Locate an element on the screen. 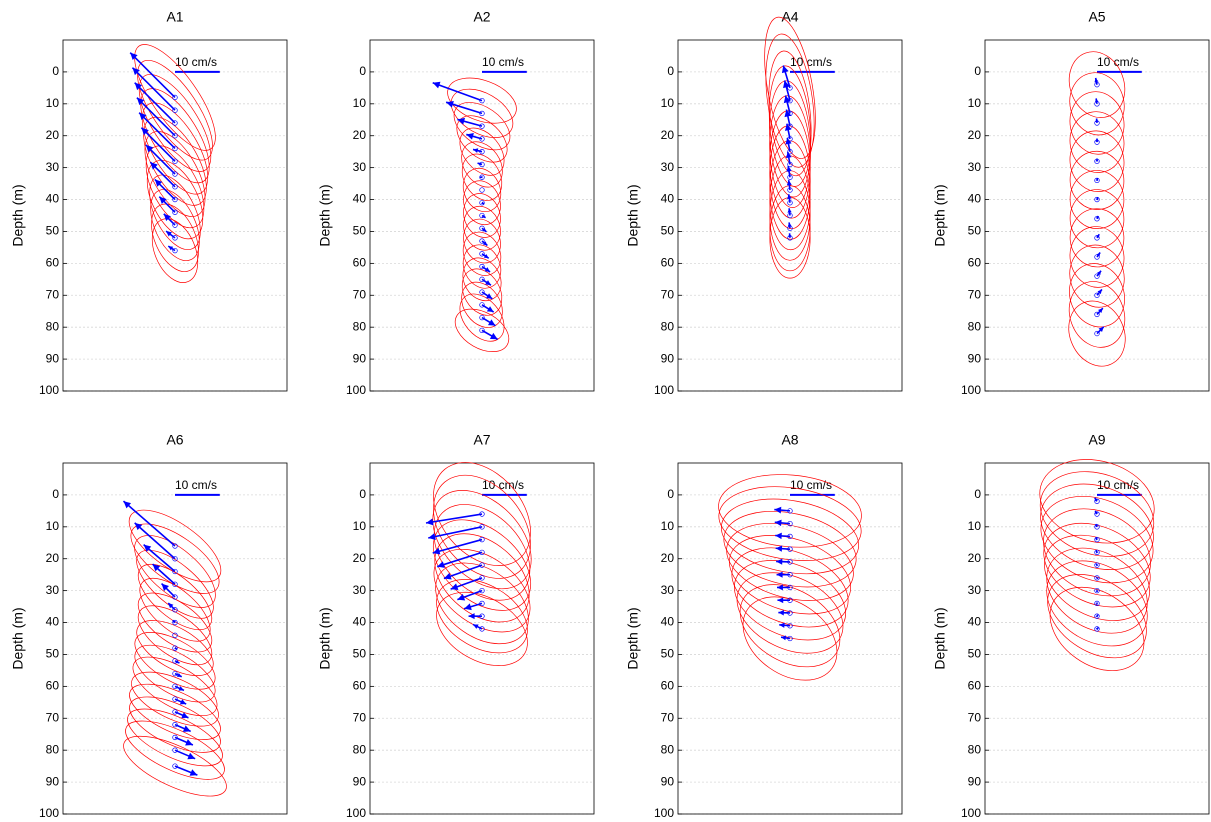 Image resolution: width=1211 pixels, height=822 pixels. y-tick-label: 90 is located at coordinates (668, 358).